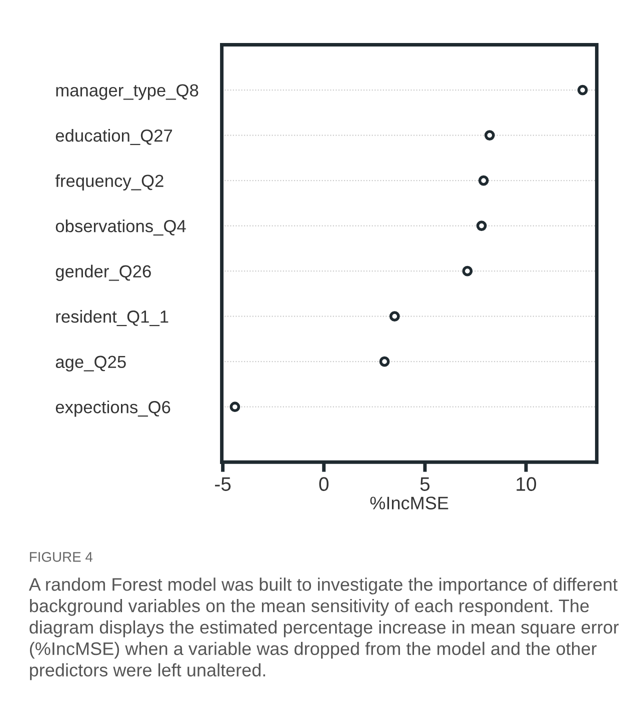 Image resolution: width=641 pixels, height=722 pixels. What do you see at coordinates (121, 228) in the screenshot?
I see `y-tick-label: observations_Q4` at bounding box center [121, 228].